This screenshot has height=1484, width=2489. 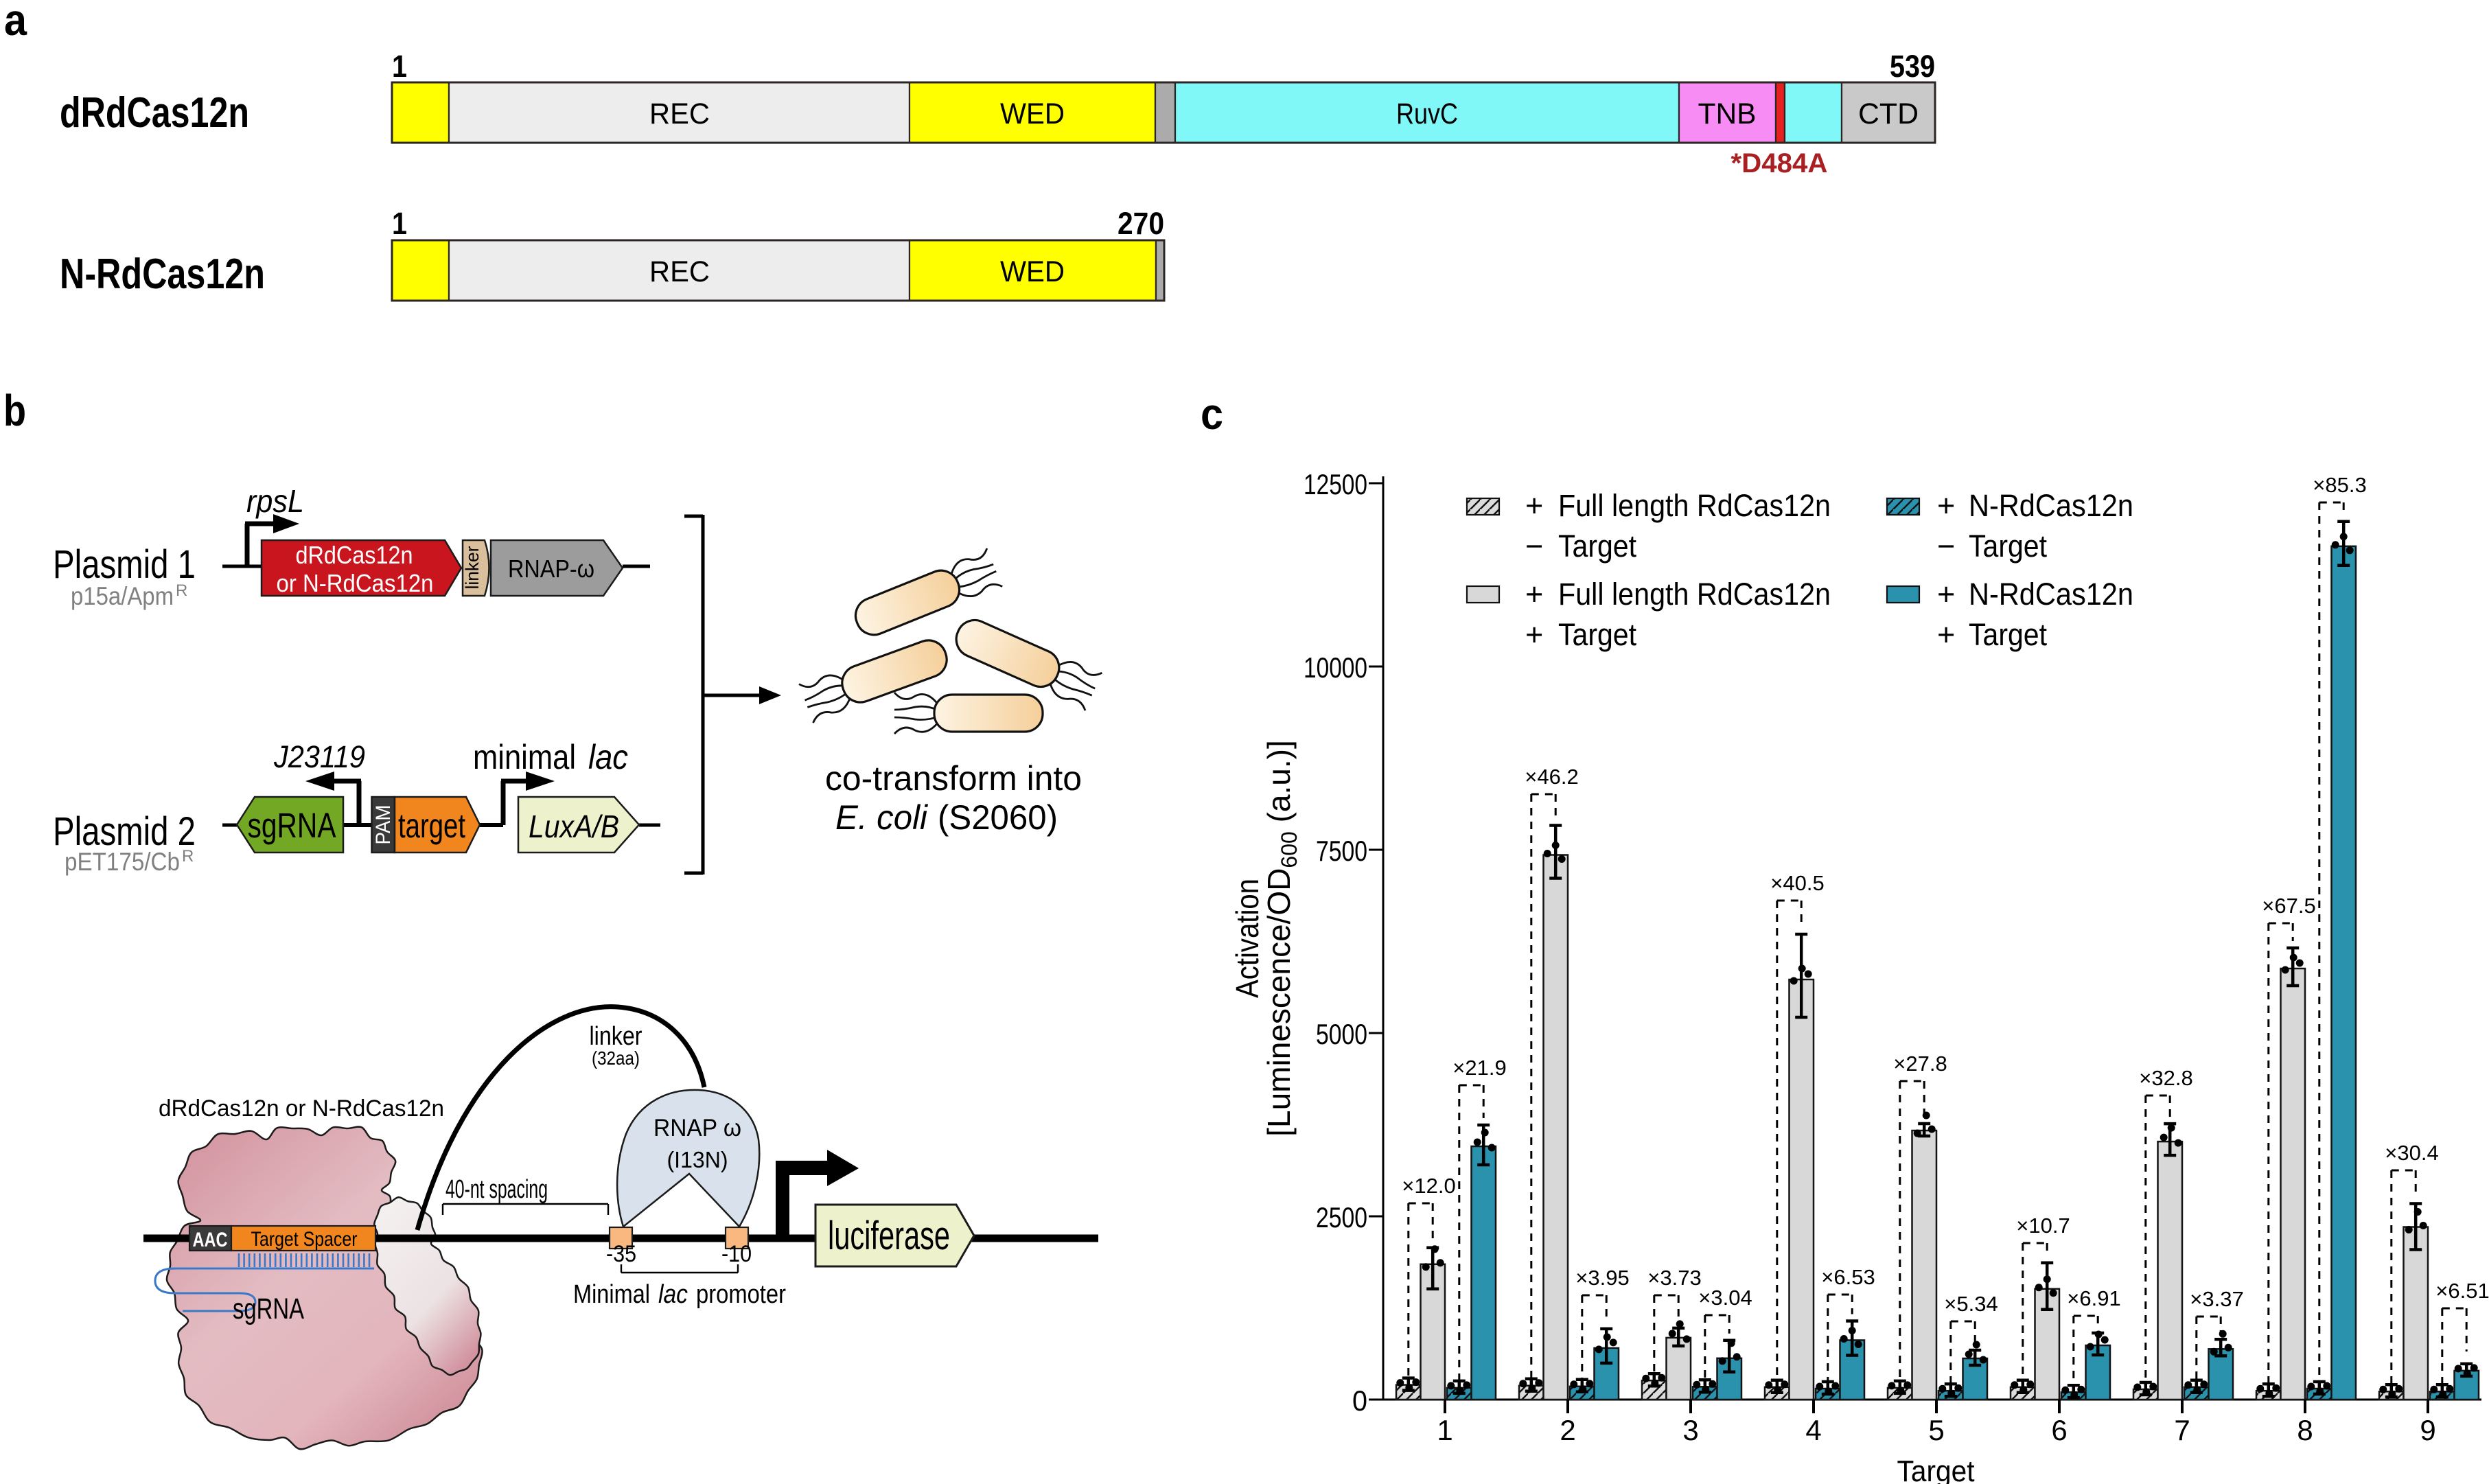 I want to click on svg-text: ×85.3, so click(x=2339, y=485).